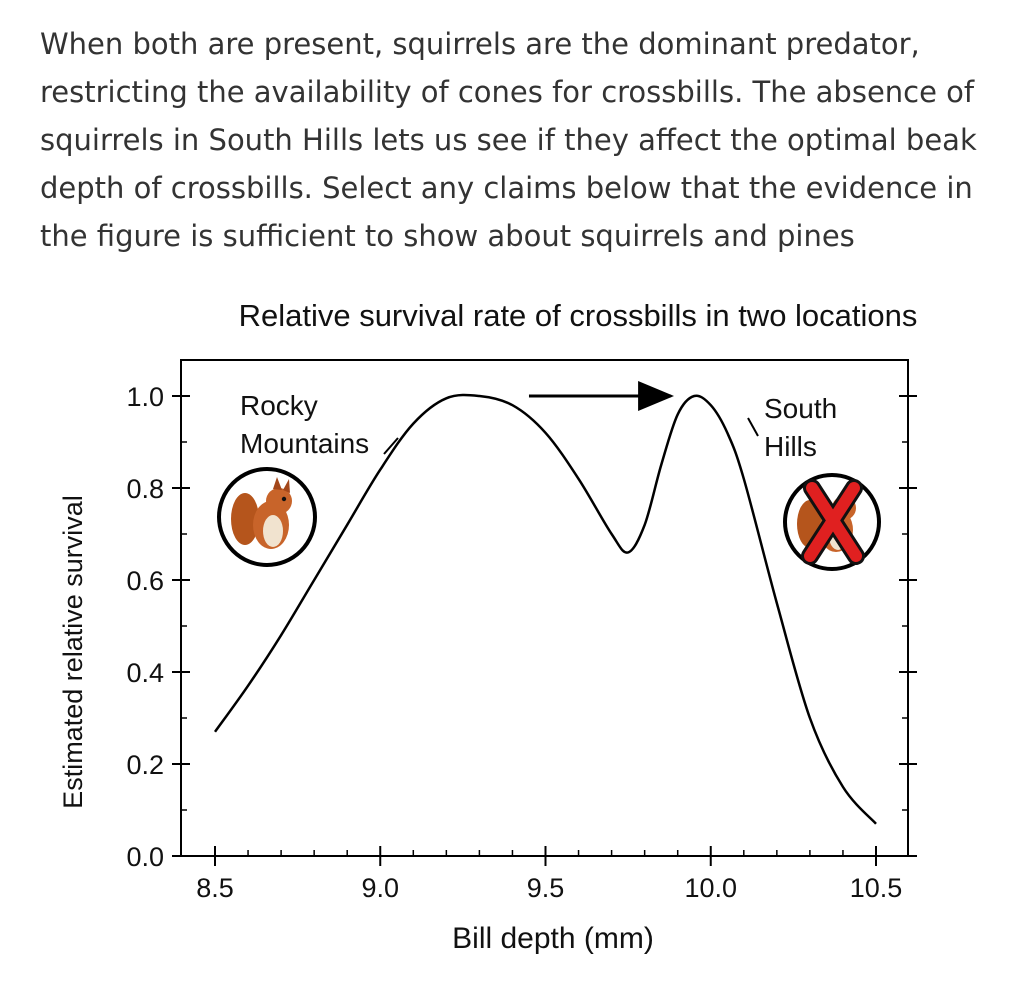 The image size is (1024, 1006). What do you see at coordinates (804, 427) in the screenshot?
I see `south-hills-label: South Hills` at bounding box center [804, 427].